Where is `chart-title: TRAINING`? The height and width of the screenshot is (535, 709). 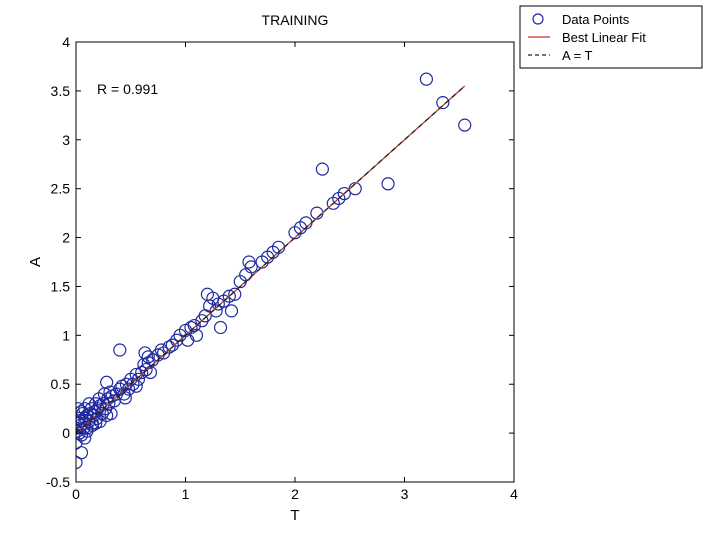
chart-title: TRAINING is located at coordinates (295, 20).